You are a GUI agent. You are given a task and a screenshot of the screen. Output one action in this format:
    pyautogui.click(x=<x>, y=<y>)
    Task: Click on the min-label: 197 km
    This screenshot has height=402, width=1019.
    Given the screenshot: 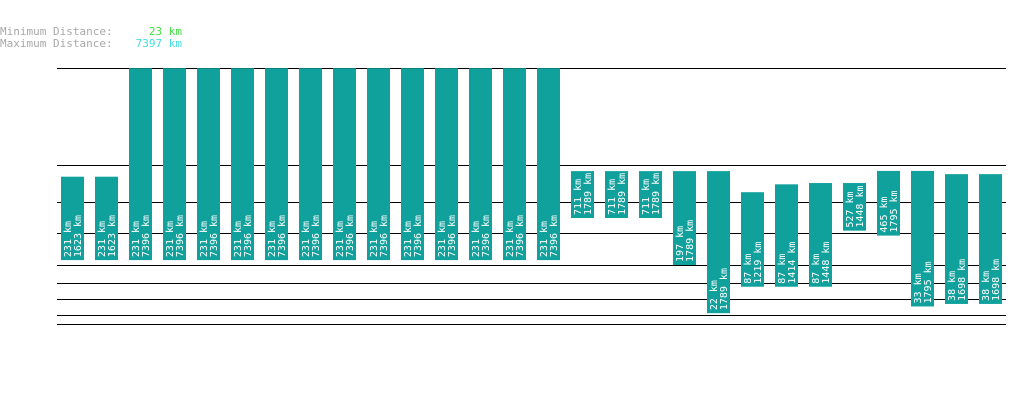 What is the action you would take?
    pyautogui.click(x=680, y=244)
    